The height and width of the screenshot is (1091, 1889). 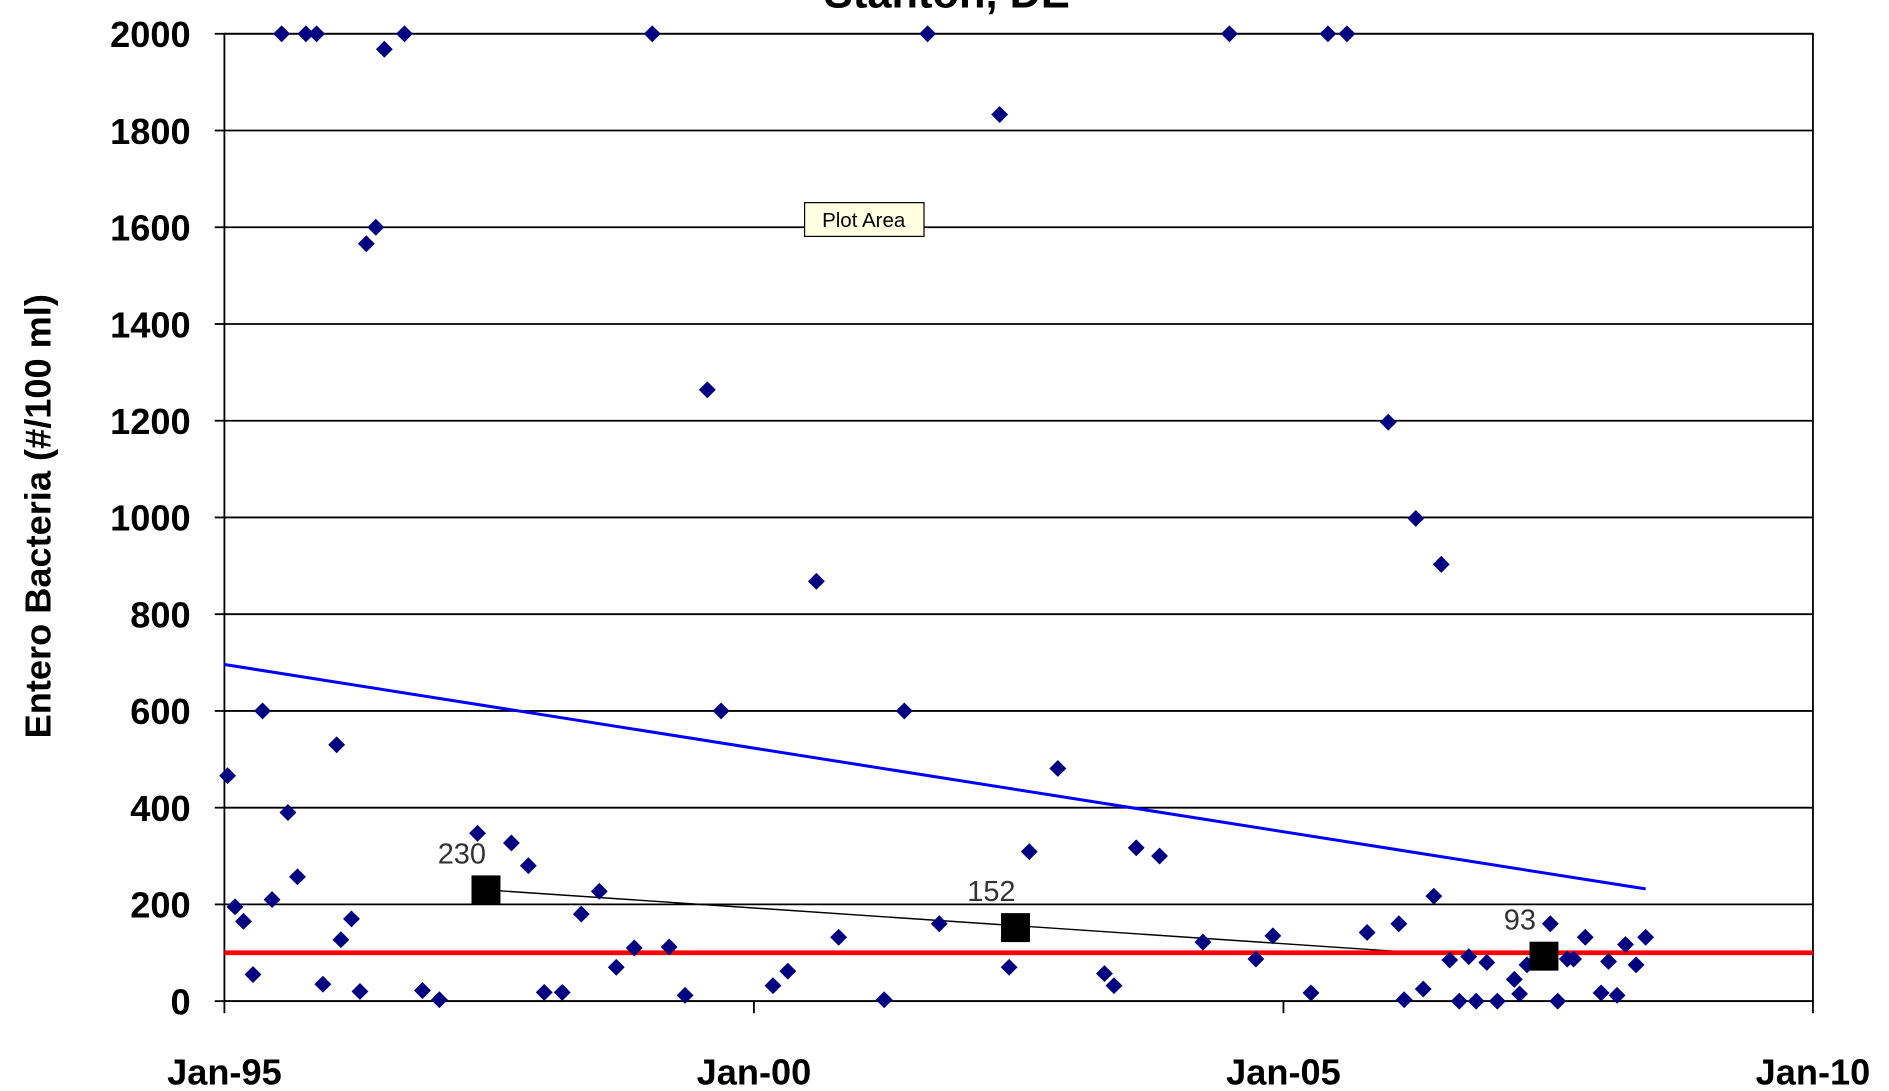 What do you see at coordinates (991, 892) in the screenshot?
I see `data-label: 152` at bounding box center [991, 892].